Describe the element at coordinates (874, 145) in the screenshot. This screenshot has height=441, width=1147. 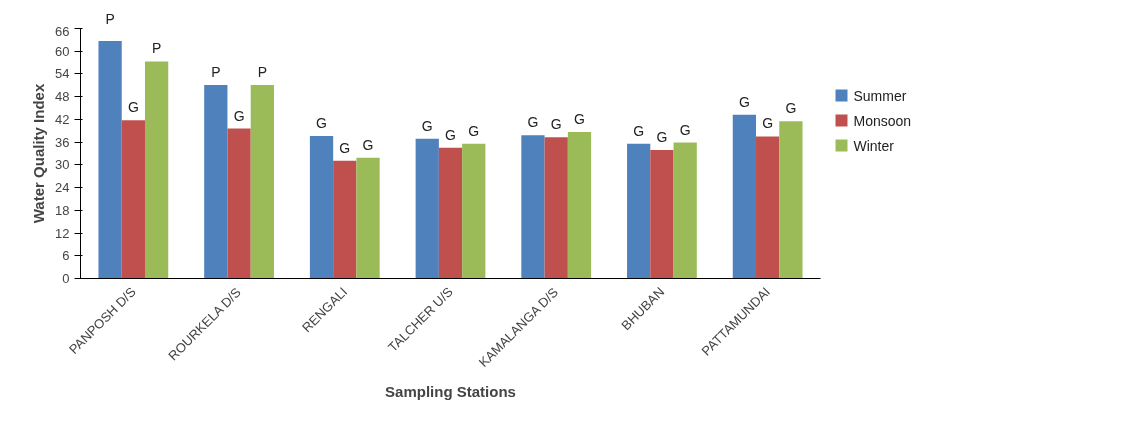
I see `legend-label: Winter` at that location.